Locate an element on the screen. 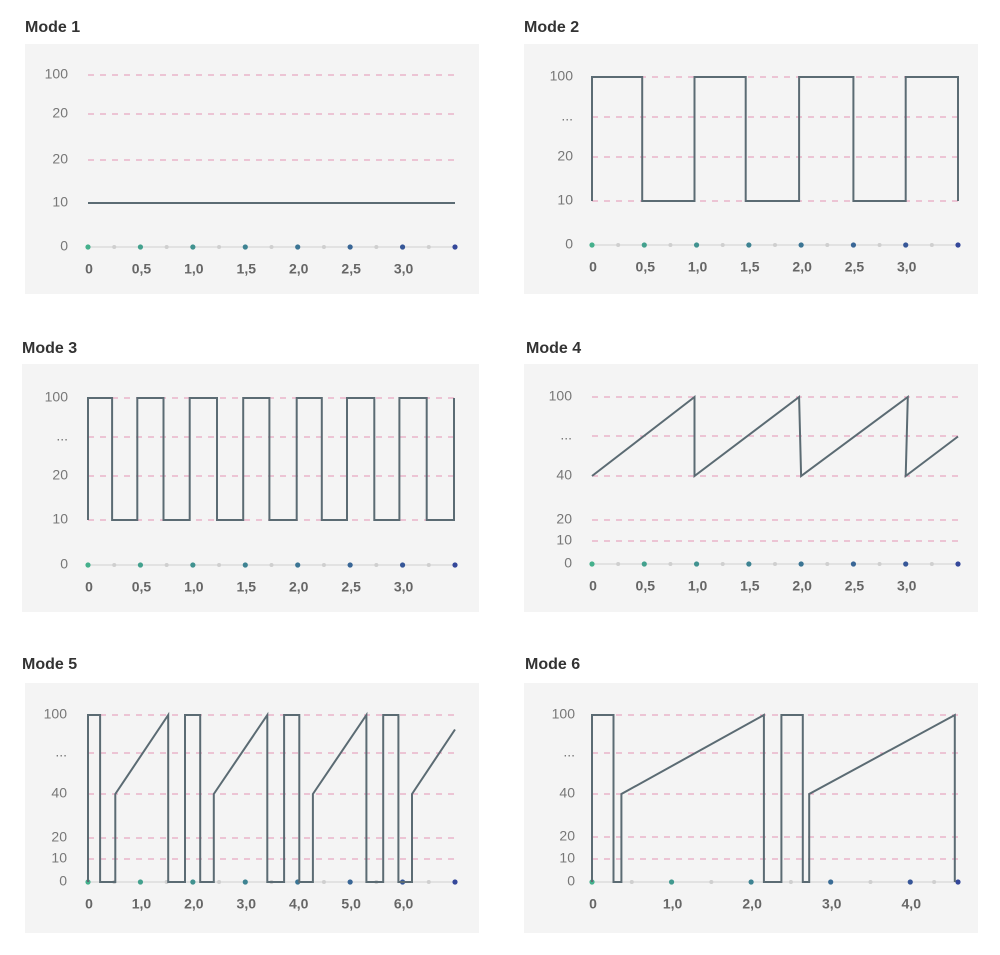 The image size is (1000, 955). chart-title: Mode 2 is located at coordinates (551, 27).